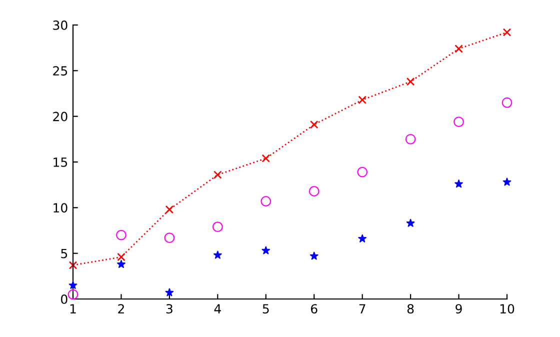 This screenshot has width=560, height=337. Describe the element at coordinates (169, 309) in the screenshot. I see `x-tick-label: 3` at that location.